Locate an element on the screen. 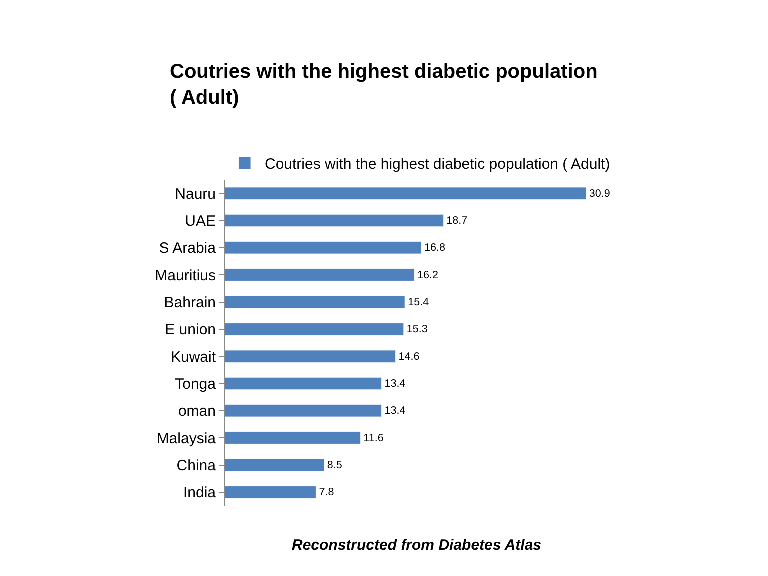  y-tick-label: China is located at coordinates (196, 466).